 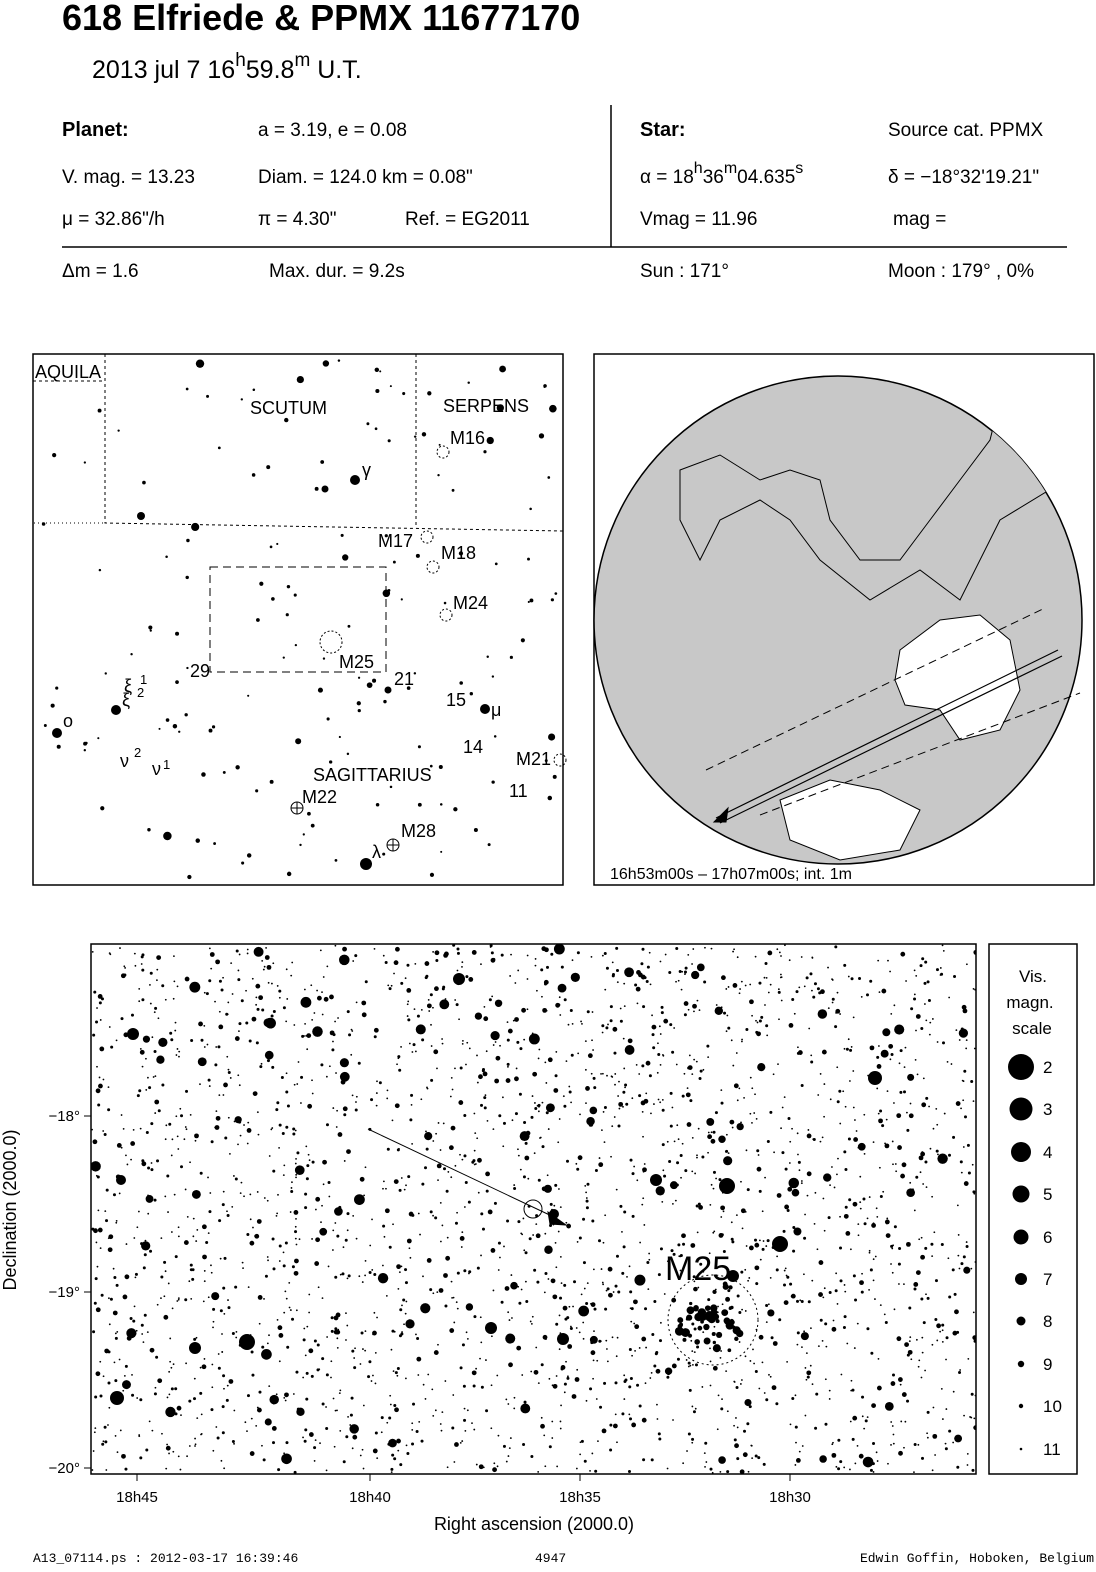 What do you see at coordinates (1029, 1002) in the screenshot?
I see `scale-title: magn.` at bounding box center [1029, 1002].